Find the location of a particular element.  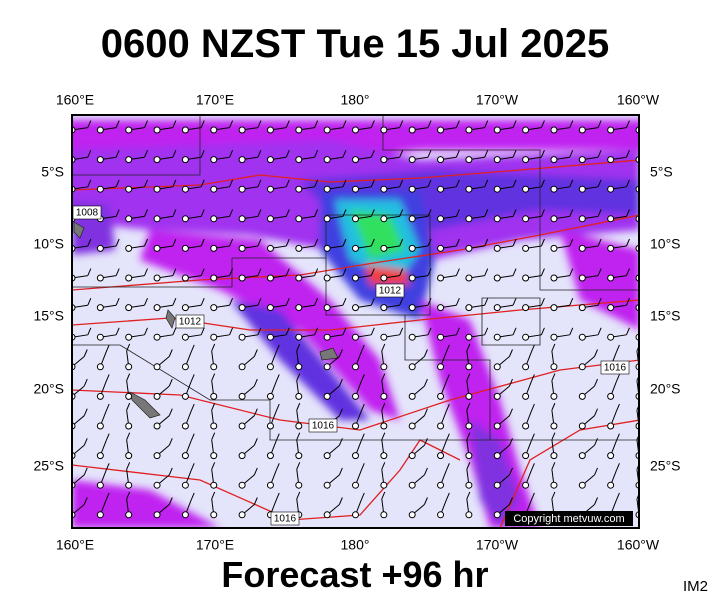

isobar-label-box is located at coordinates (87, 212).